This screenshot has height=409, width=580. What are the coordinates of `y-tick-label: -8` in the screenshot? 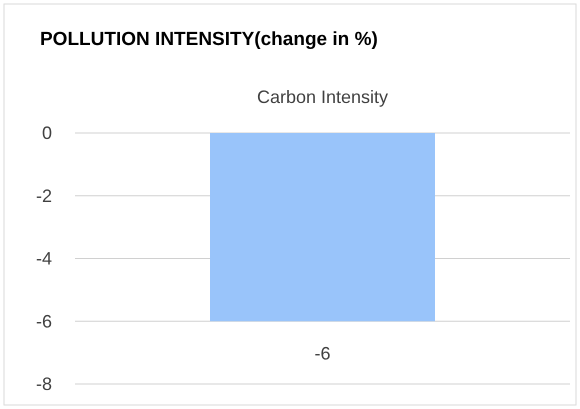 It's located at (44, 384).